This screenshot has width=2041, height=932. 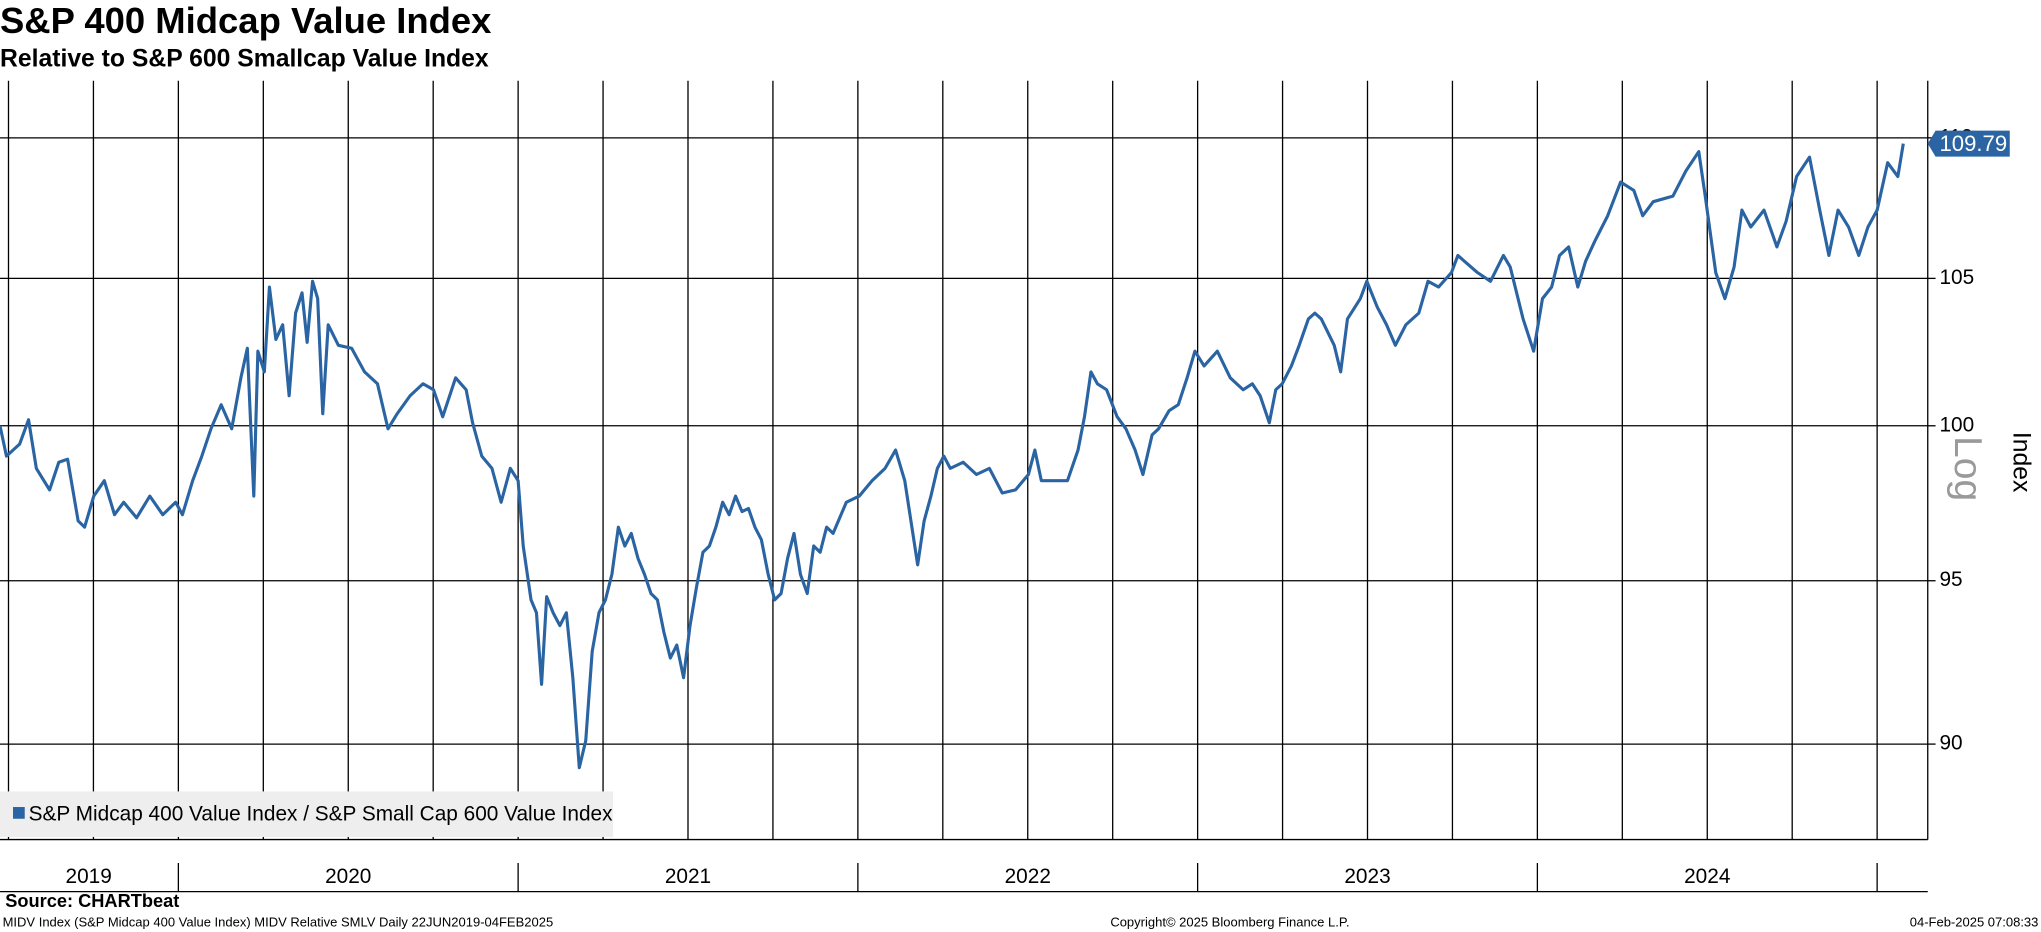 What do you see at coordinates (1367, 876) in the screenshot?
I see `x-tick-label: 2023` at bounding box center [1367, 876].